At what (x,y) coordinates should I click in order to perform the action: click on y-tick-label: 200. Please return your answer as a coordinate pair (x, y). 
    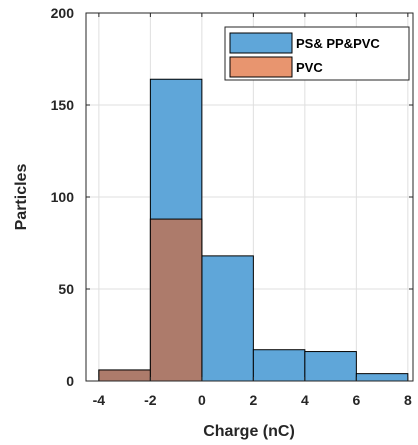
    Looking at the image, I should click on (63, 13).